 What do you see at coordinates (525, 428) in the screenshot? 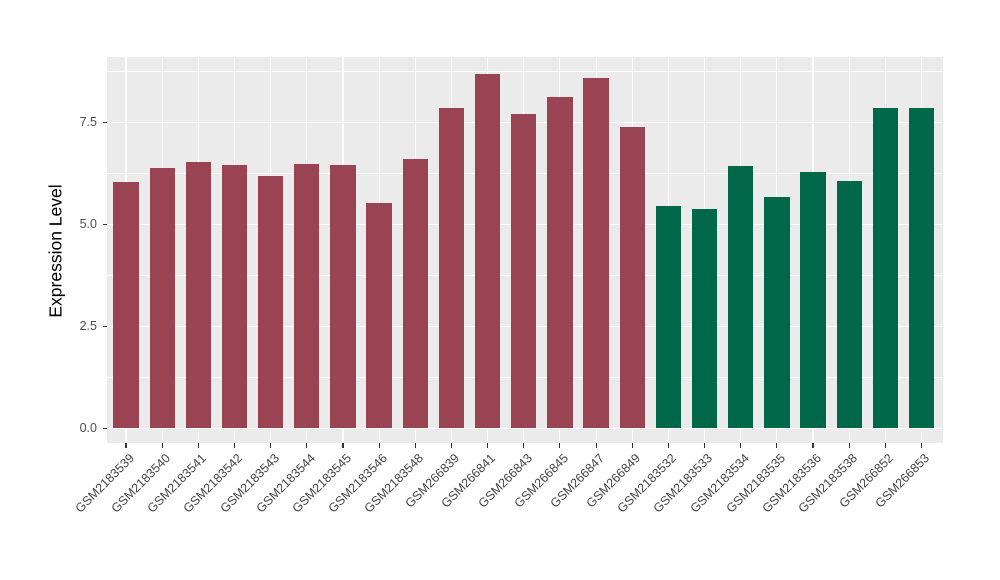
I see `major-gridline` at bounding box center [525, 428].